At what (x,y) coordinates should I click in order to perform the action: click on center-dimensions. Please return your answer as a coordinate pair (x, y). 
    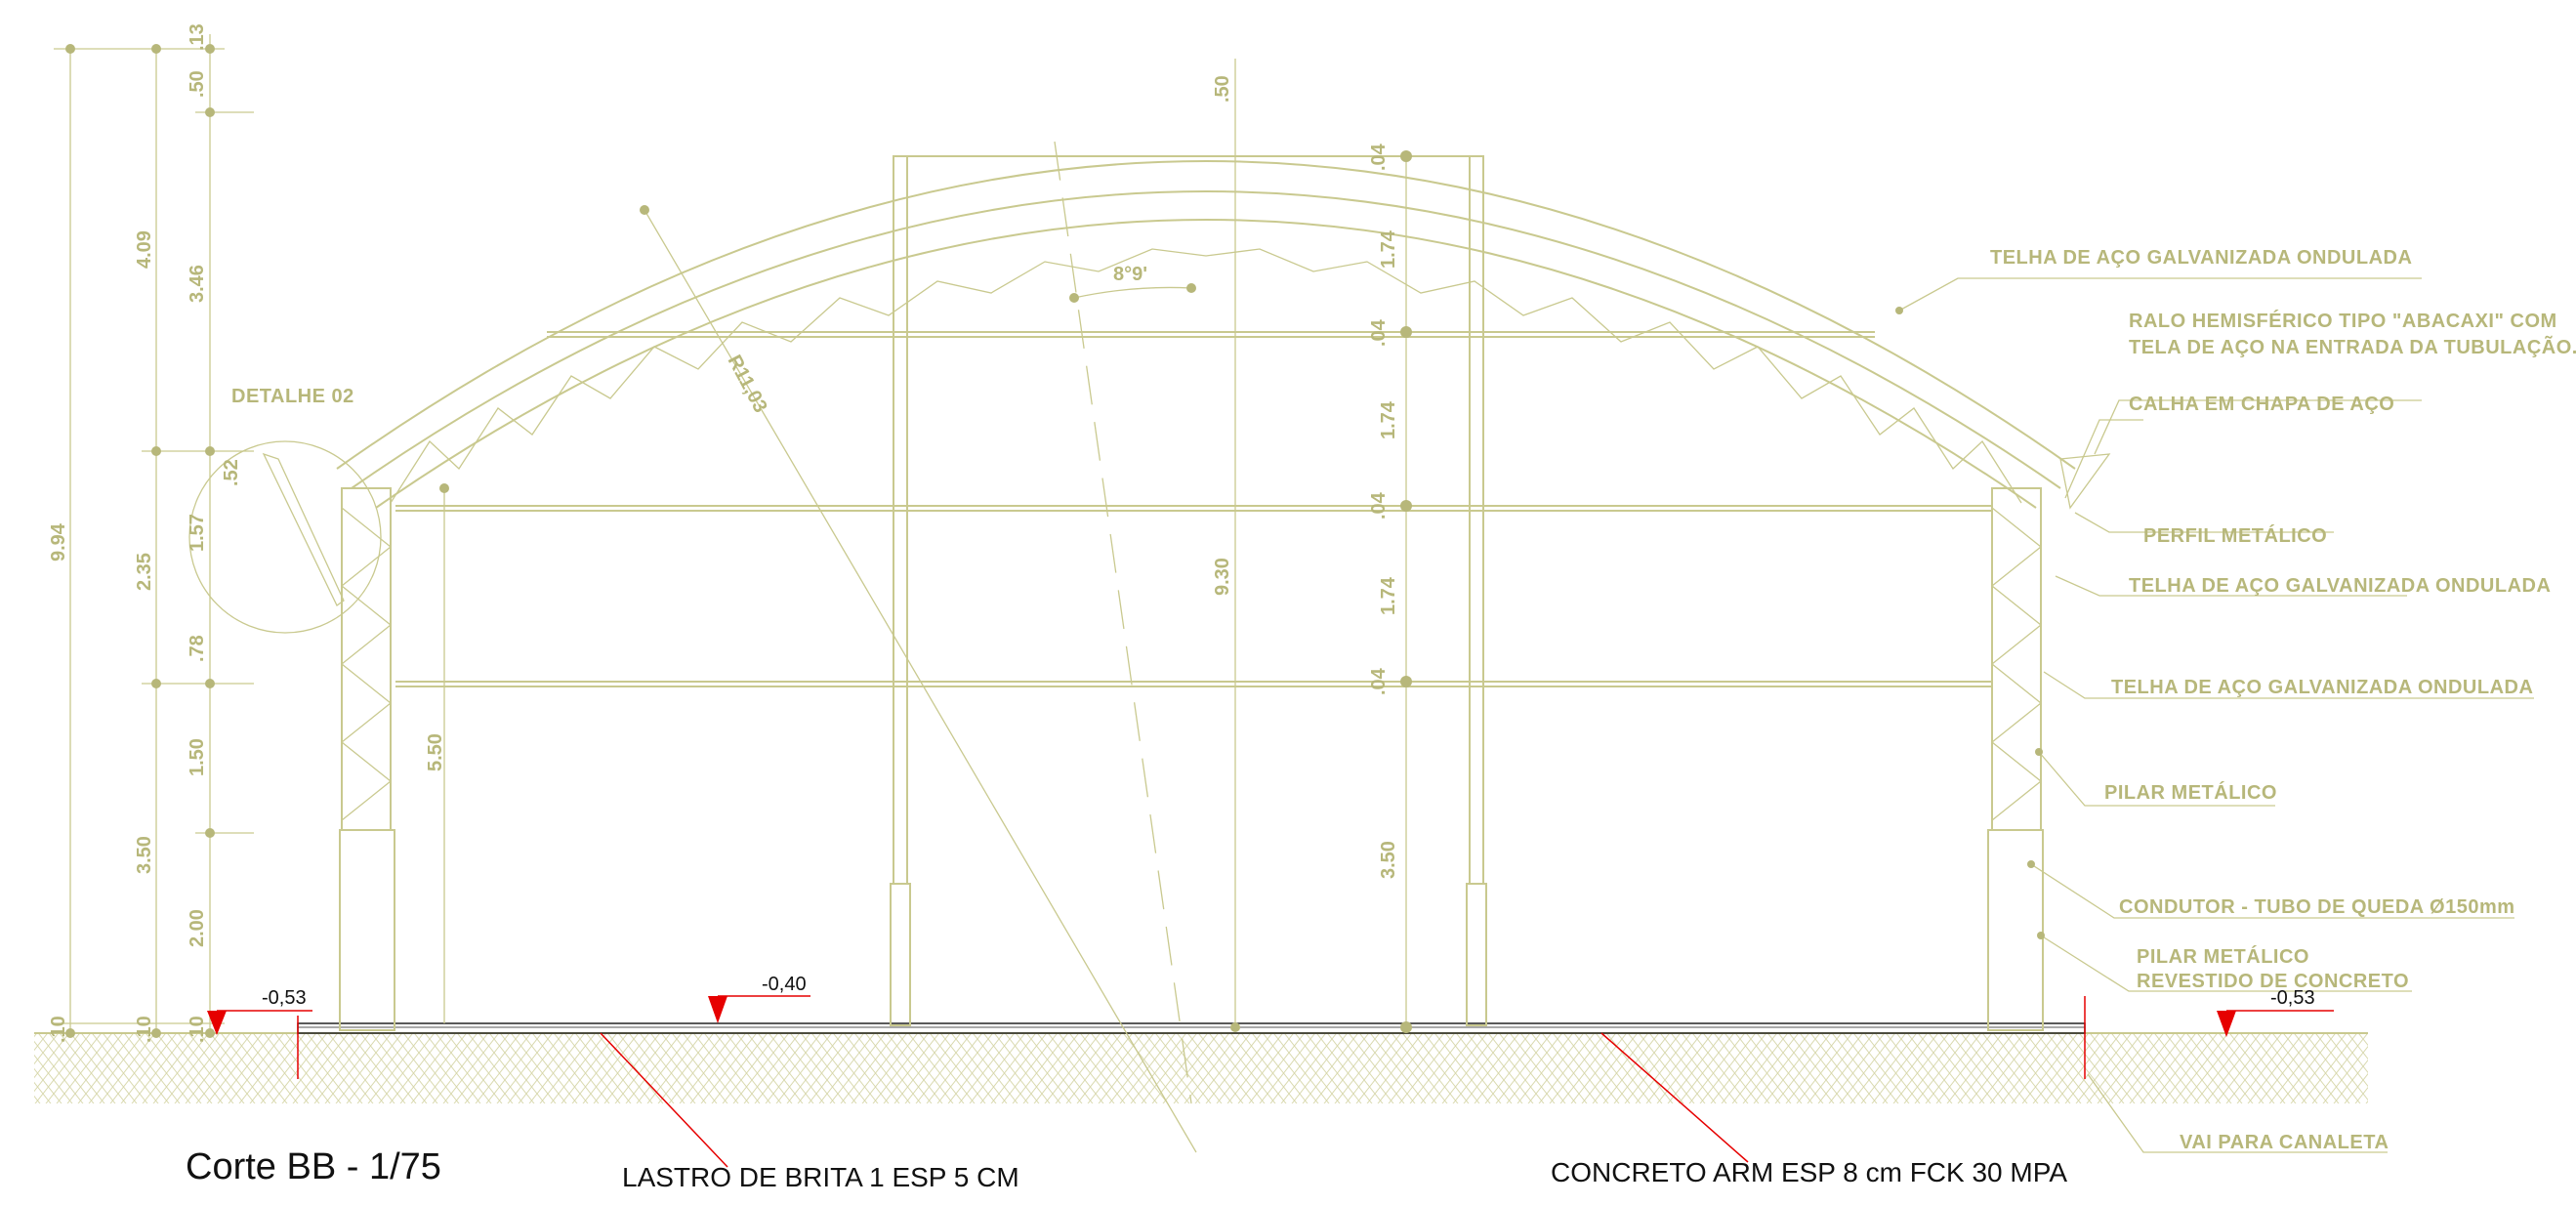
    Looking at the image, I should click on (1321, 591).